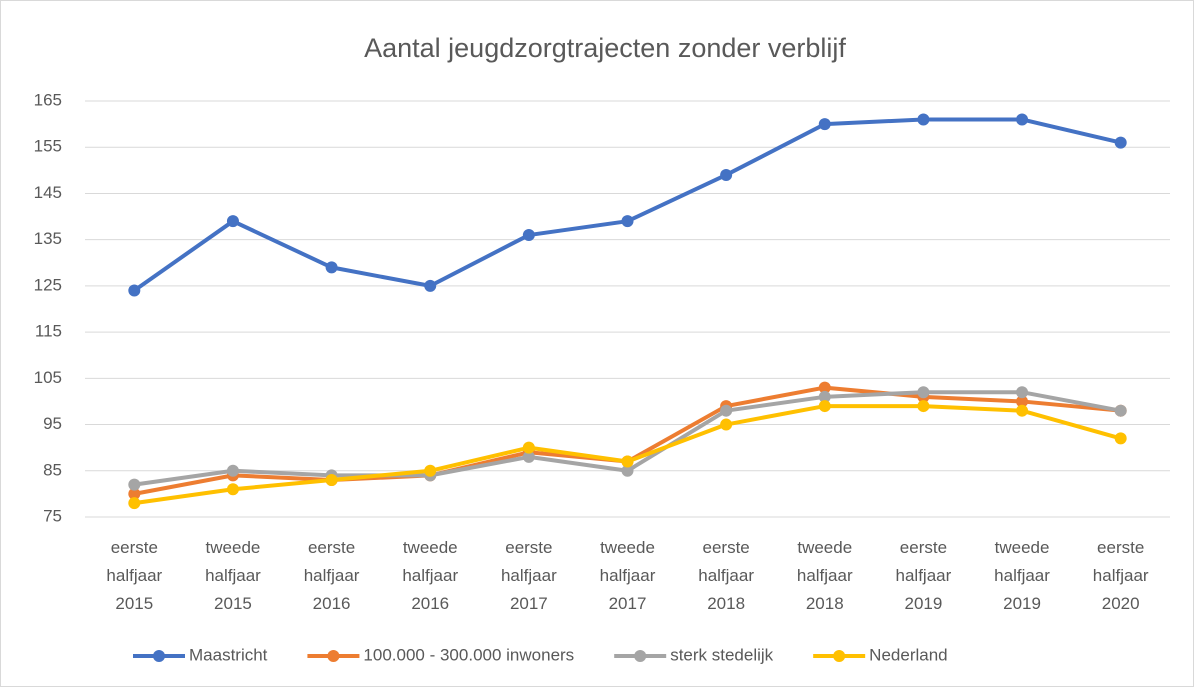  I want to click on x-tick-label: tweede halfjaar 2018, so click(825, 575).